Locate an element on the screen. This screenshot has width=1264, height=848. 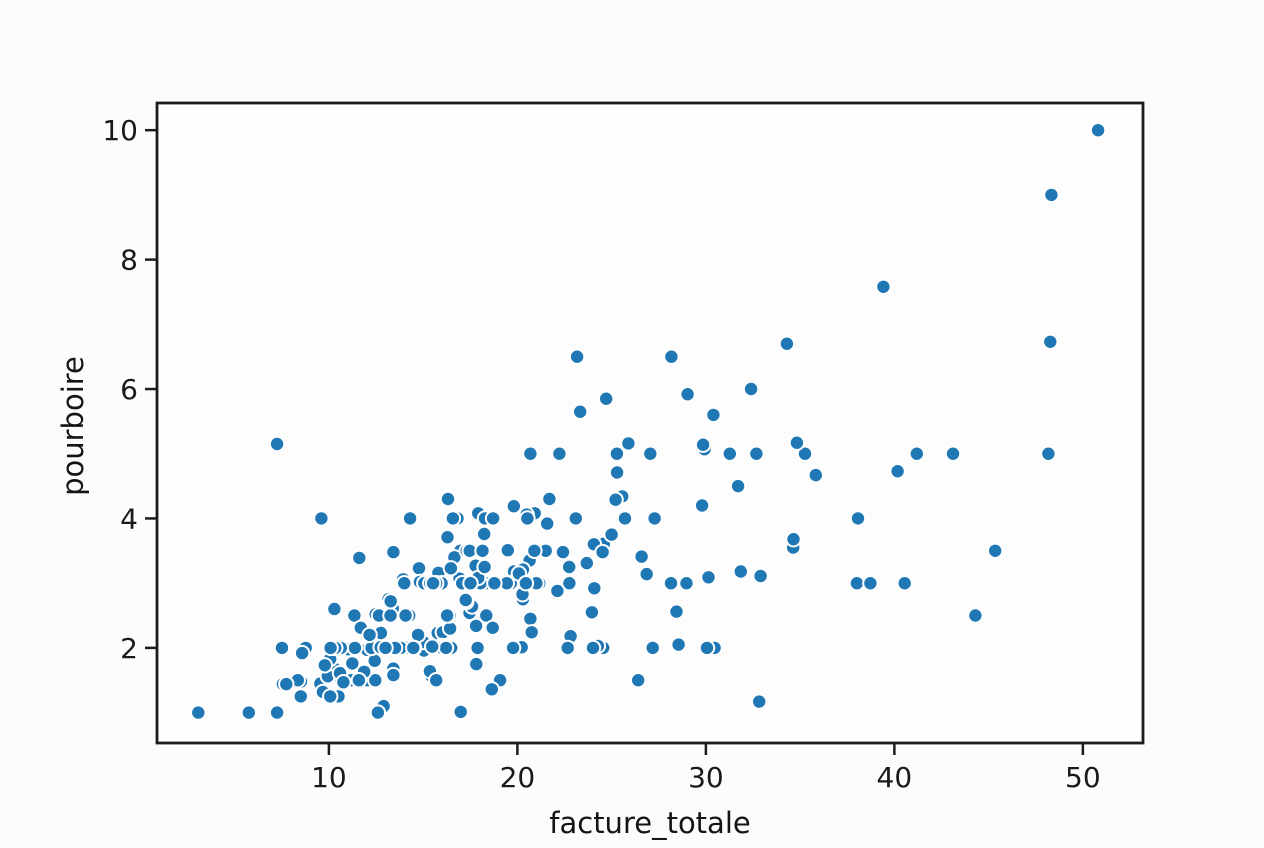
y-axis-ticks: 2 4 6 8 10 is located at coordinates (129, 389).